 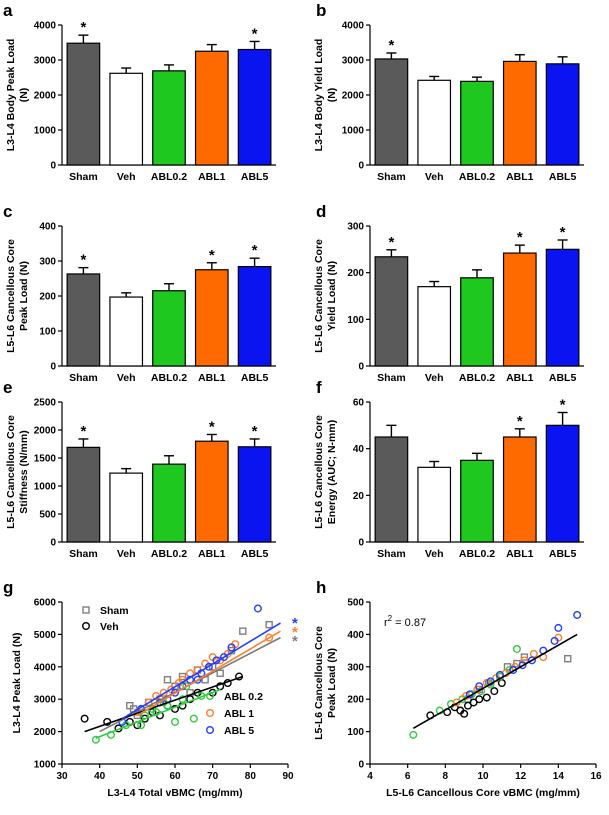 What do you see at coordinates (45, 26) in the screenshot?
I see `y-tick-label: 4000` at bounding box center [45, 26].